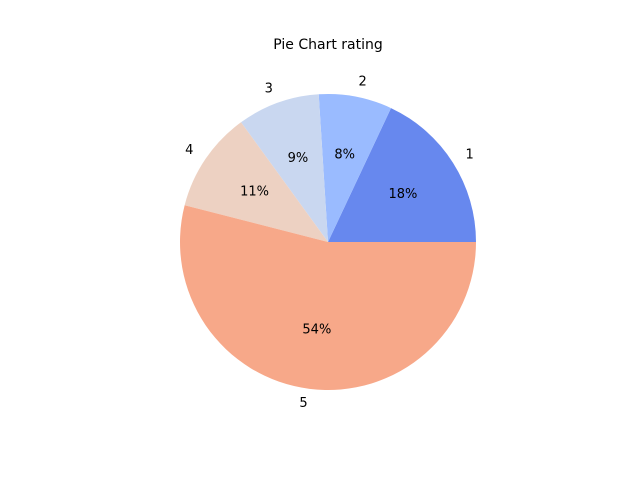 Image resolution: width=640 pixels, height=480 pixels. What do you see at coordinates (327, 45) in the screenshot?
I see `chart-title: Pie Chart rating` at bounding box center [327, 45].